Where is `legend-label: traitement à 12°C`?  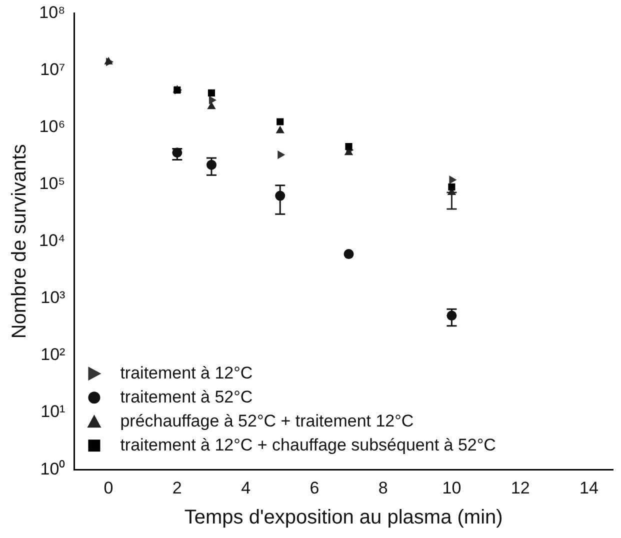
legend-label: traitement à 12°C is located at coordinates (186, 372).